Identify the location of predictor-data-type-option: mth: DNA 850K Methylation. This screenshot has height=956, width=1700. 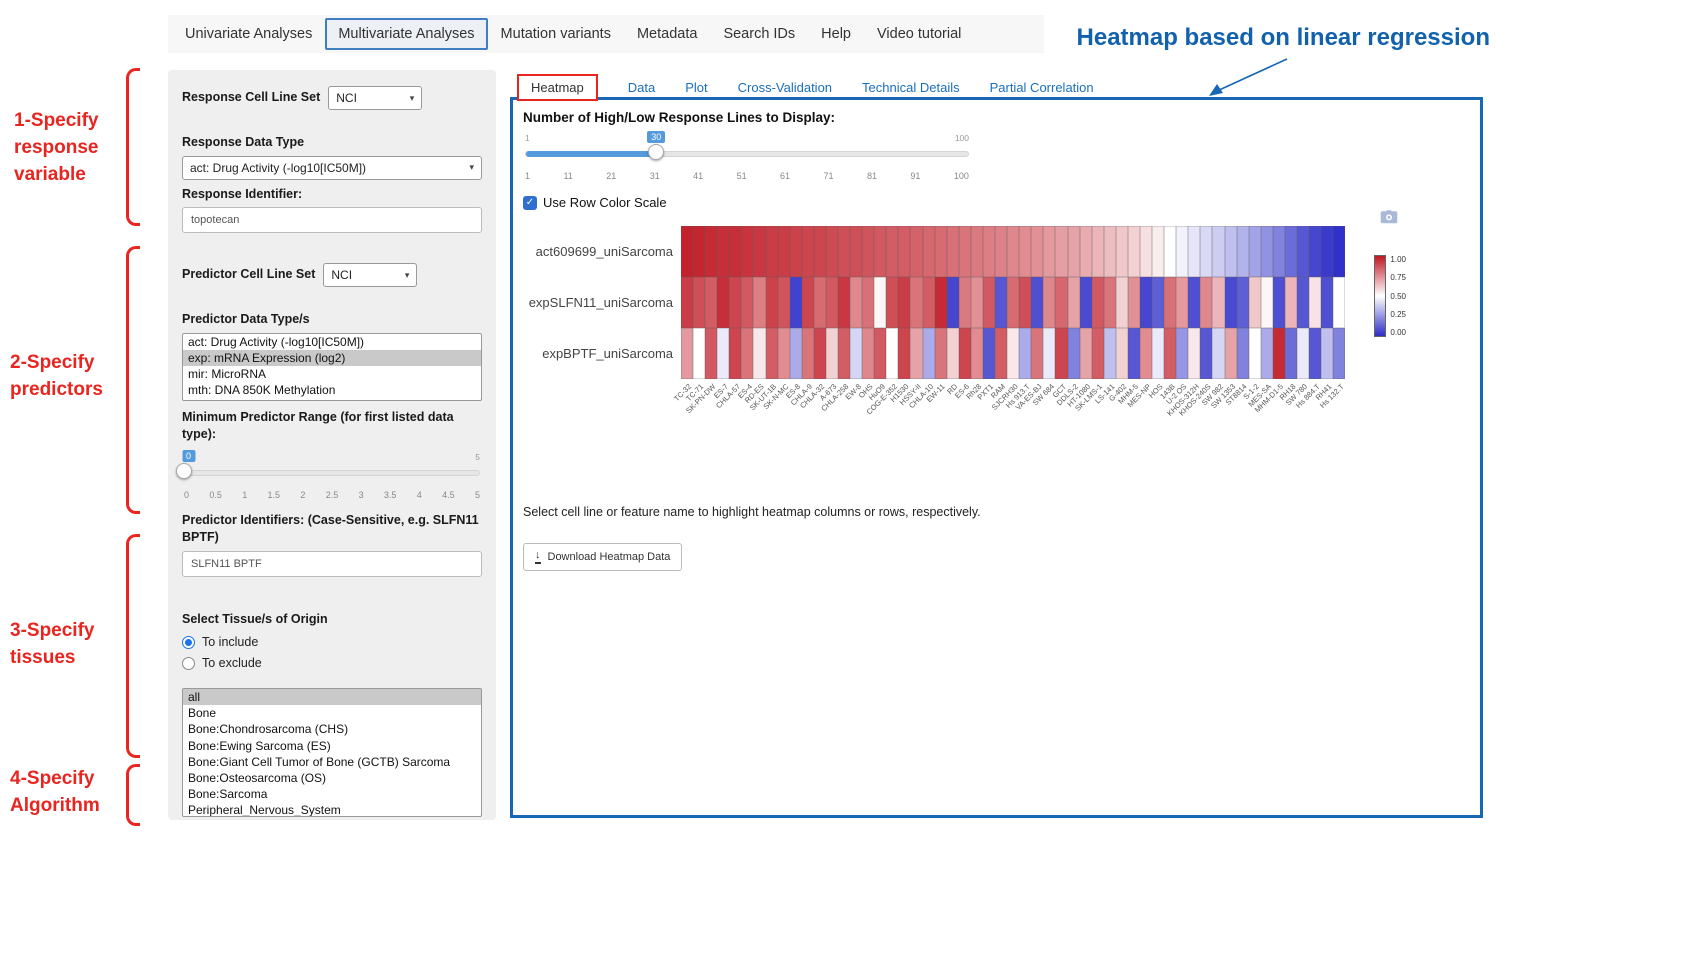
(262, 390).